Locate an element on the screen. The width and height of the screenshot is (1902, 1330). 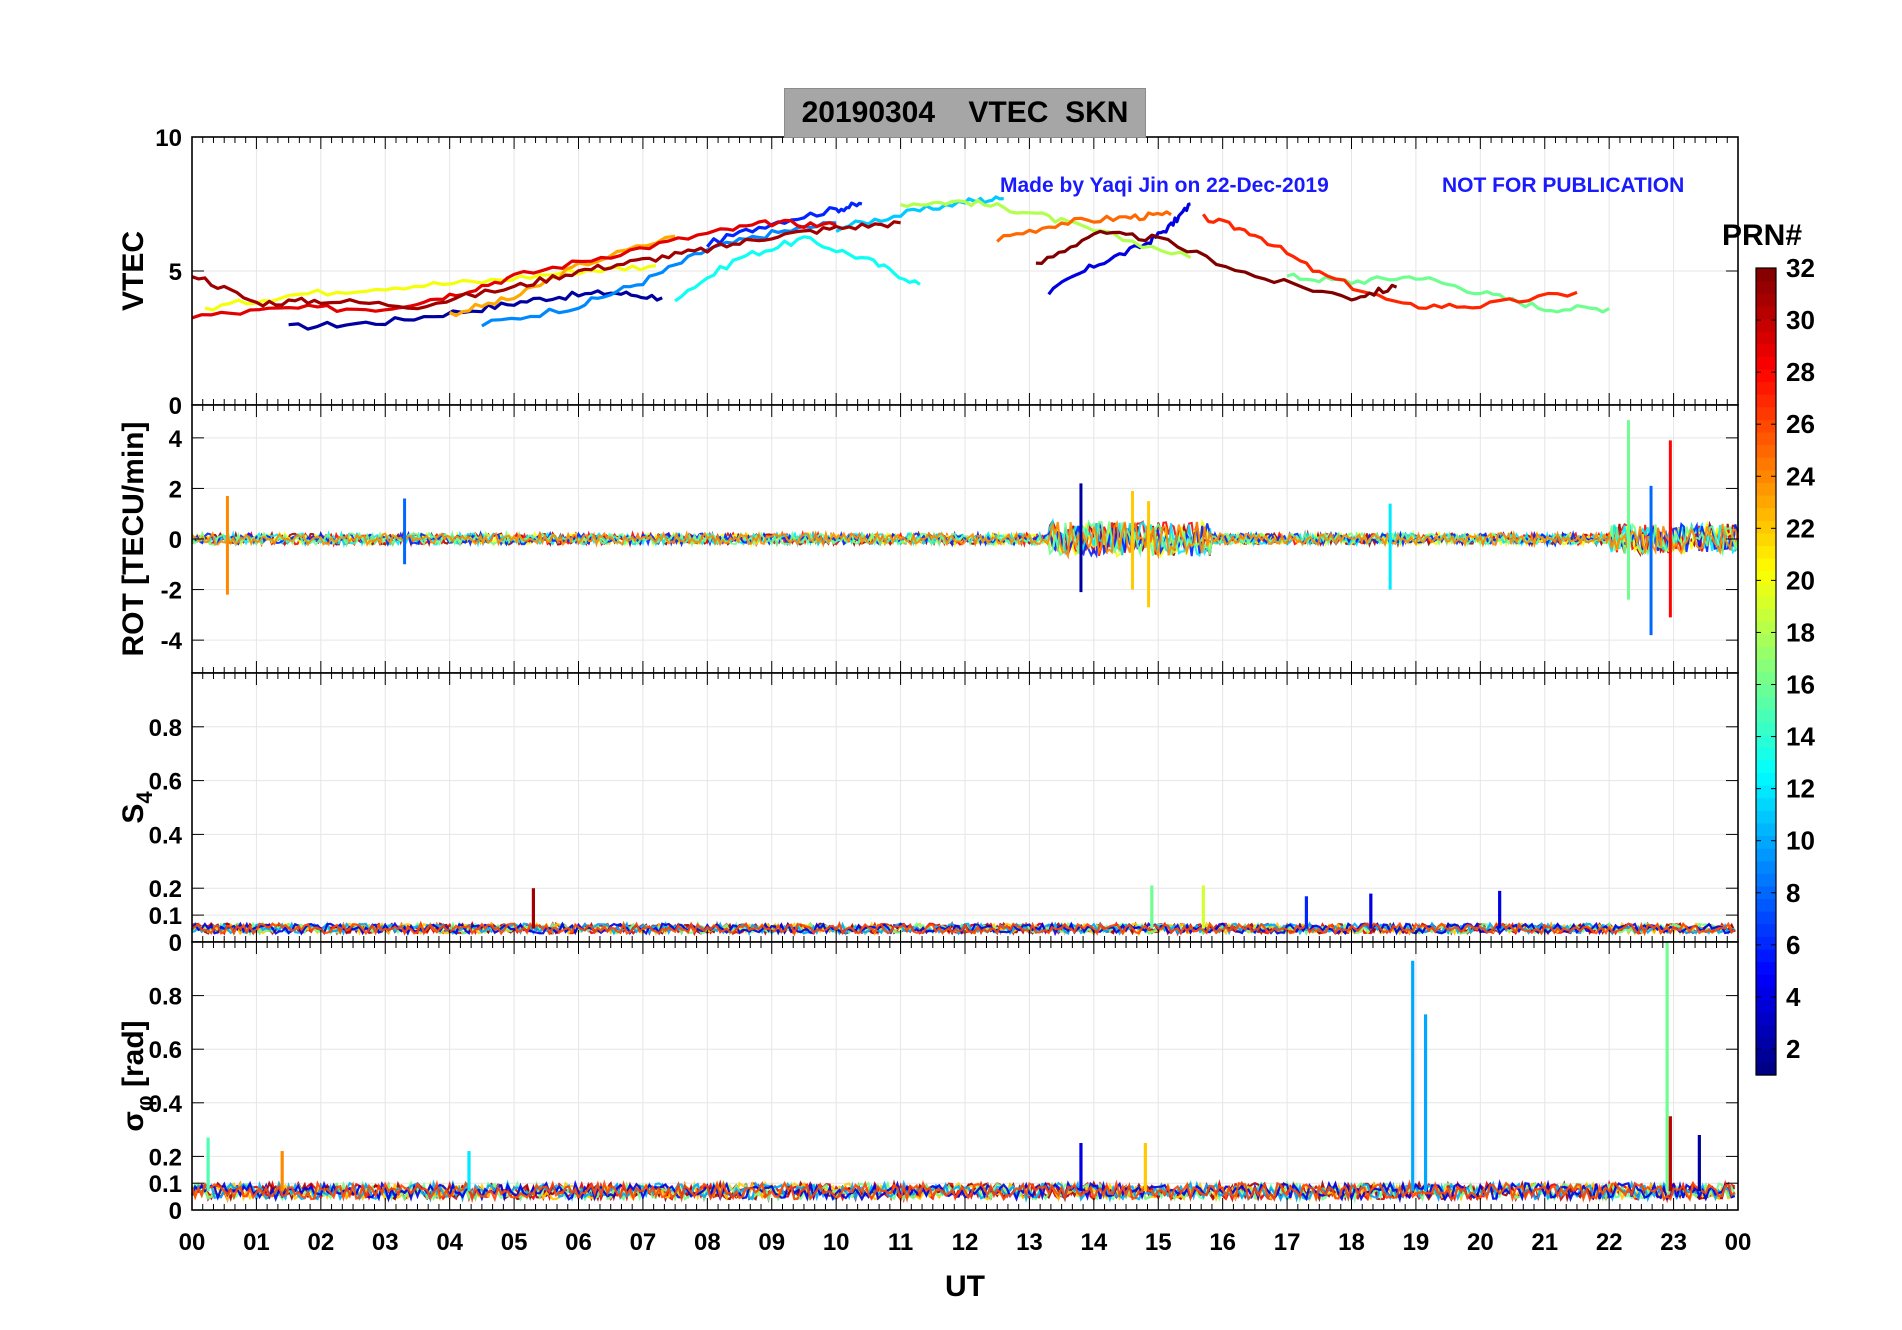
y-tick-label: 2 is located at coordinates (175, 489).